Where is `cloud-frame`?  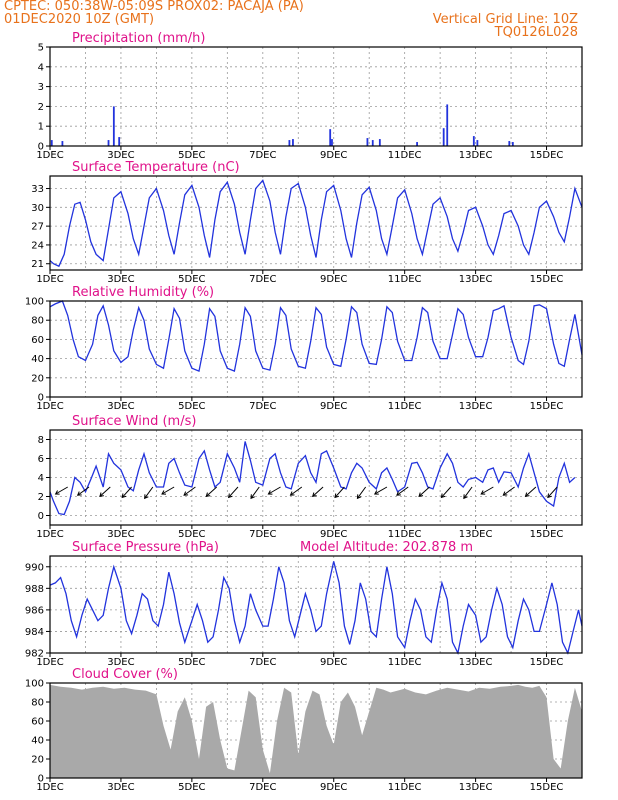 cloud-frame is located at coordinates (316, 730).